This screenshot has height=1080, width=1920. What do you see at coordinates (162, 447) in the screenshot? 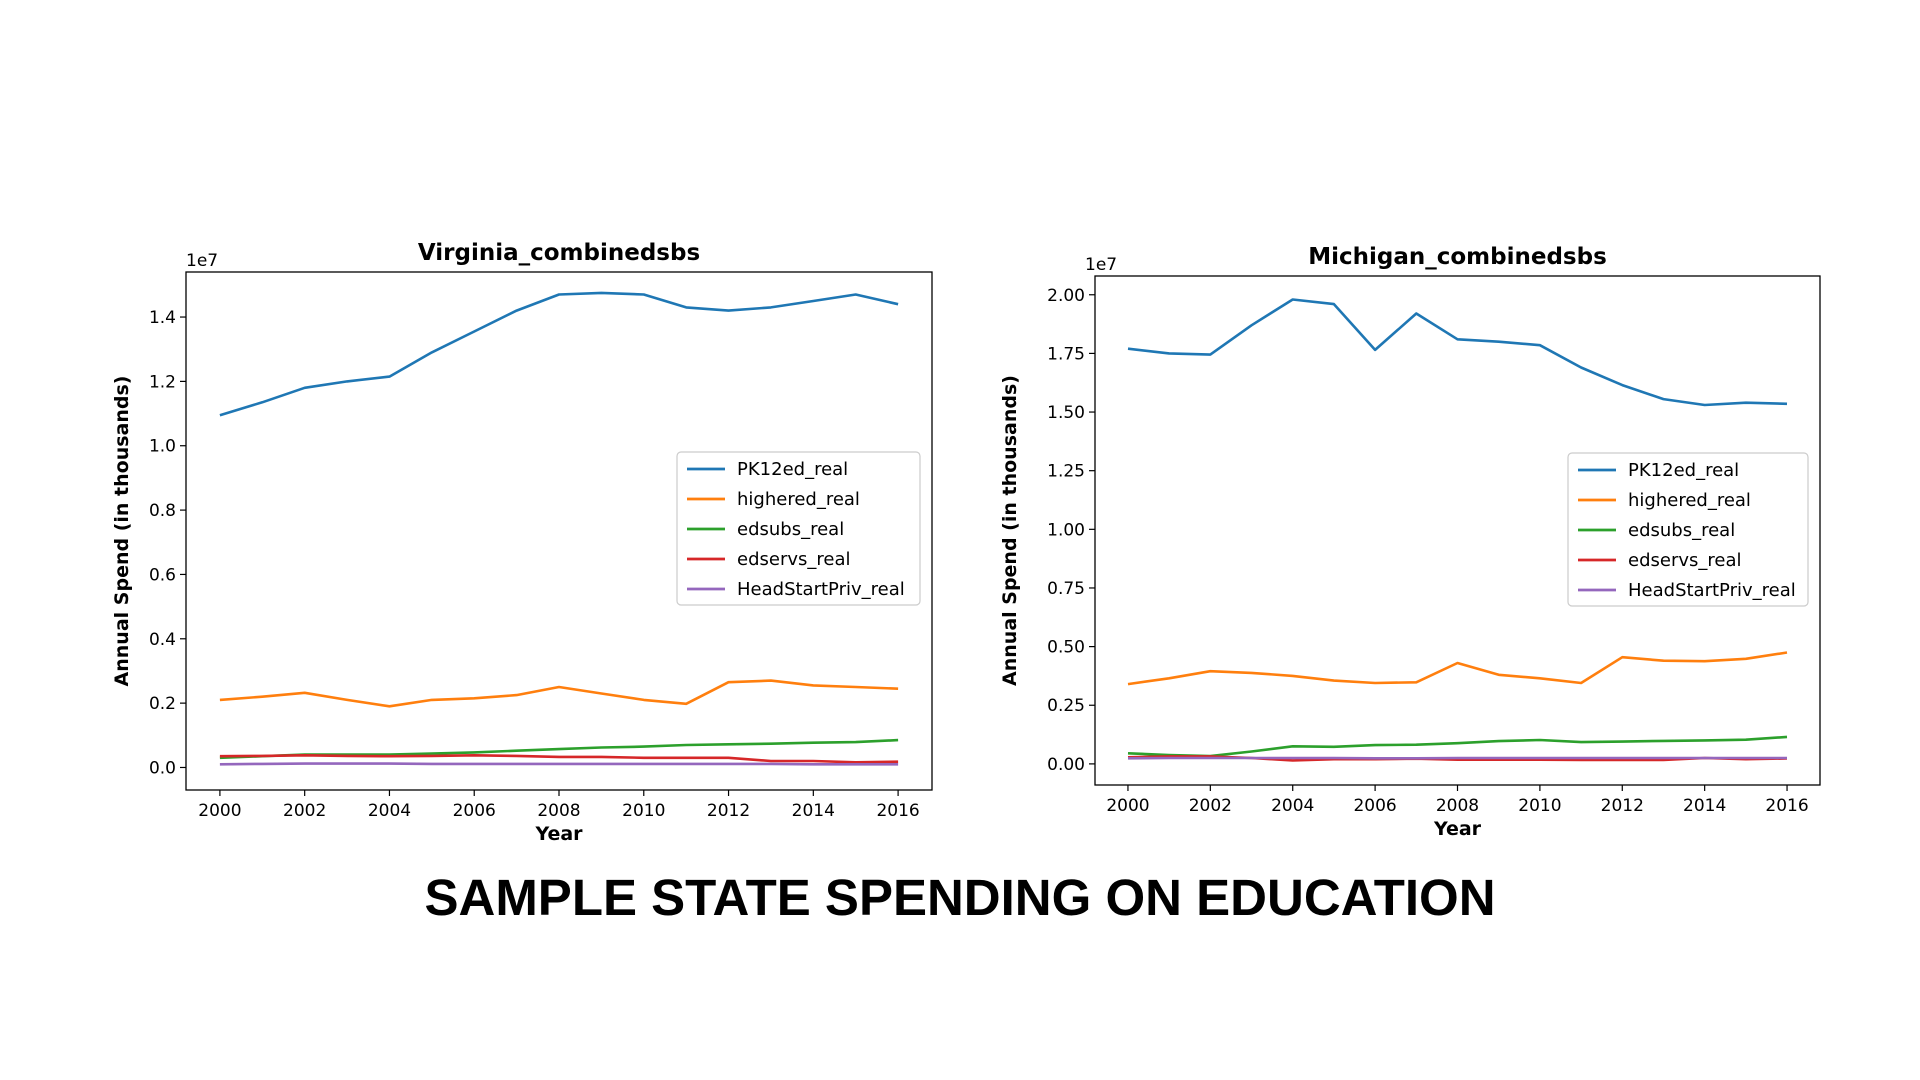
I see `y-tick-label: 1.0` at bounding box center [162, 447].